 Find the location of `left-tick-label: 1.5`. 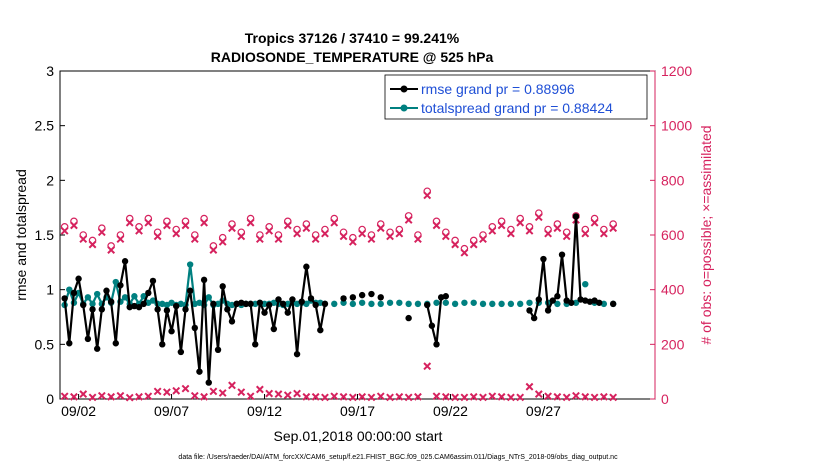

left-tick-label: 1.5 is located at coordinates (45, 235).